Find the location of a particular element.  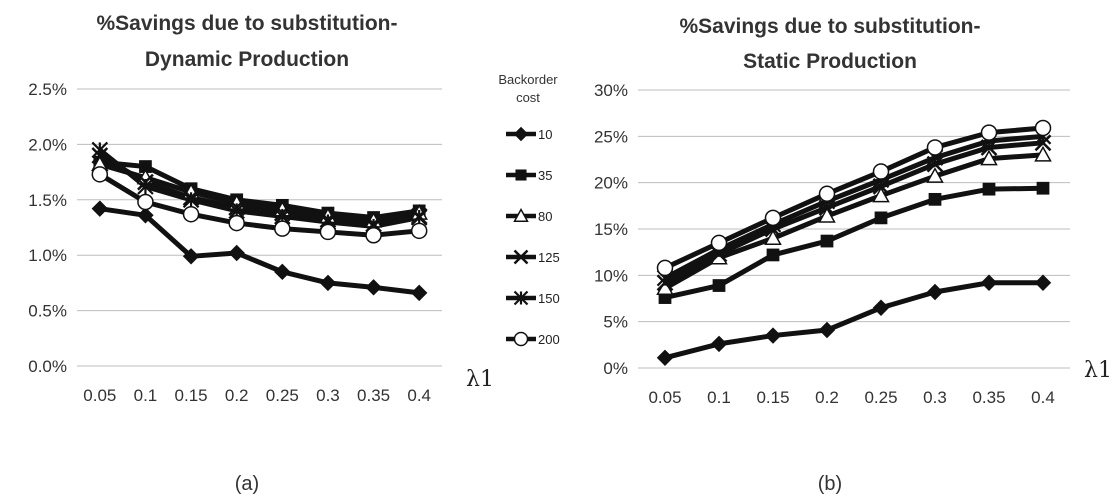

chart-b-x-axis-label: λ1 is located at coordinates (1098, 370).